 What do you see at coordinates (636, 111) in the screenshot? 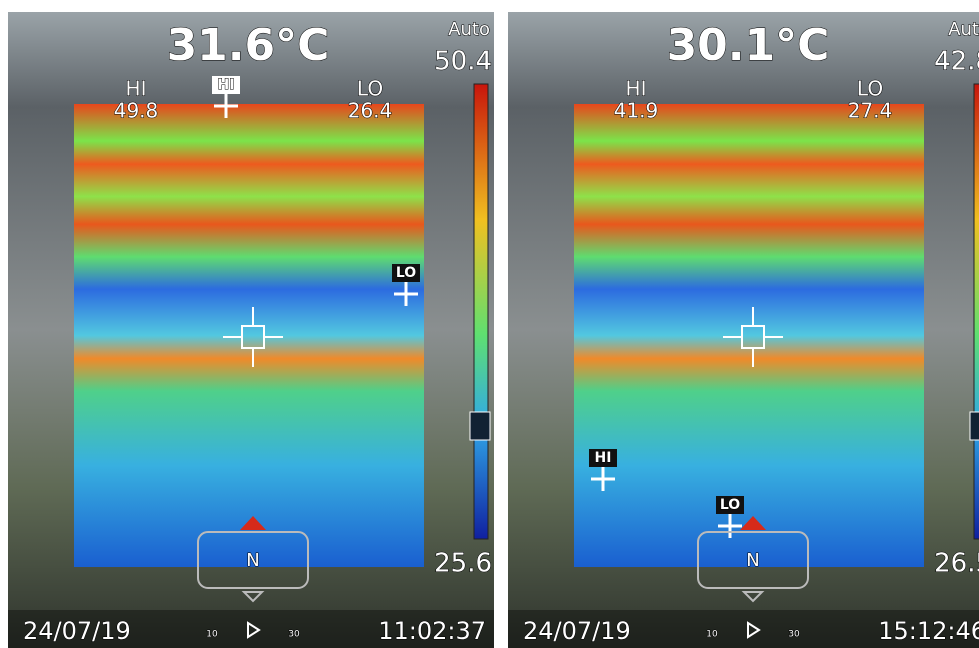
I see `hi-value: 41.9` at bounding box center [636, 111].